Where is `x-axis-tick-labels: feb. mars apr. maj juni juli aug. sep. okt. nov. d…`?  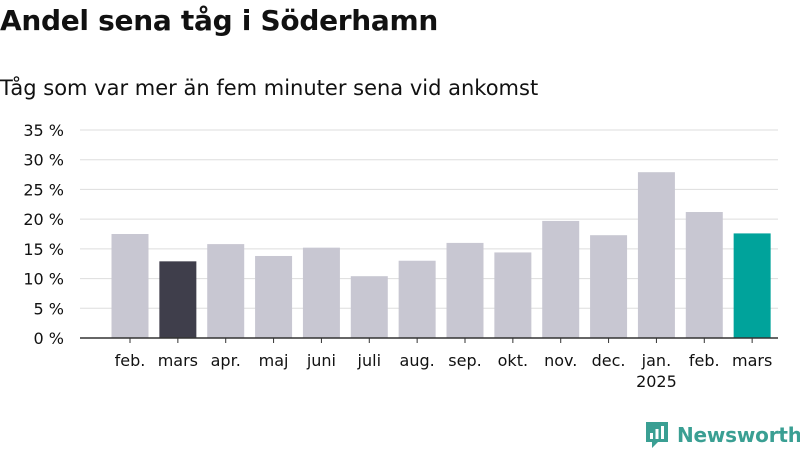 x-axis-tick-labels: feb. mars apr. maj juni juli aug. sep. okt. nov. d… is located at coordinates (443, 364).